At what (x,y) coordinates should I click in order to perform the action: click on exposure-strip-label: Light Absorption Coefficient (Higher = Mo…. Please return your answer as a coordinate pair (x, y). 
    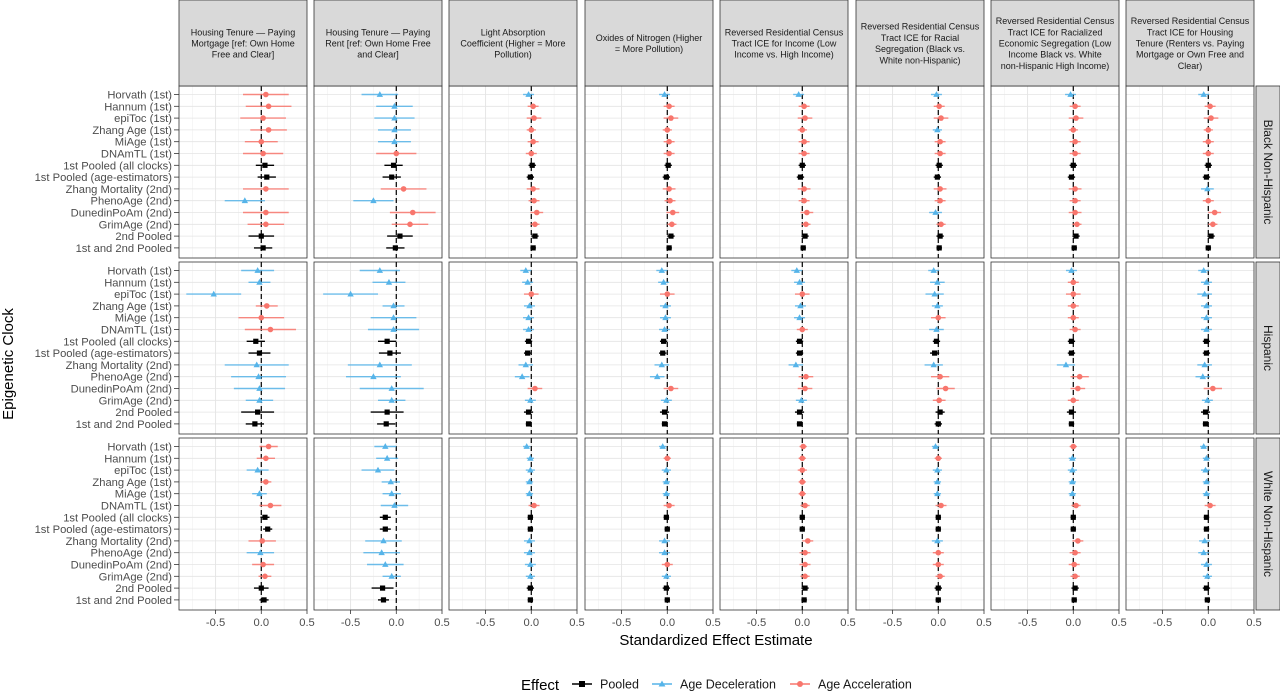
    Looking at the image, I should click on (512, 43).